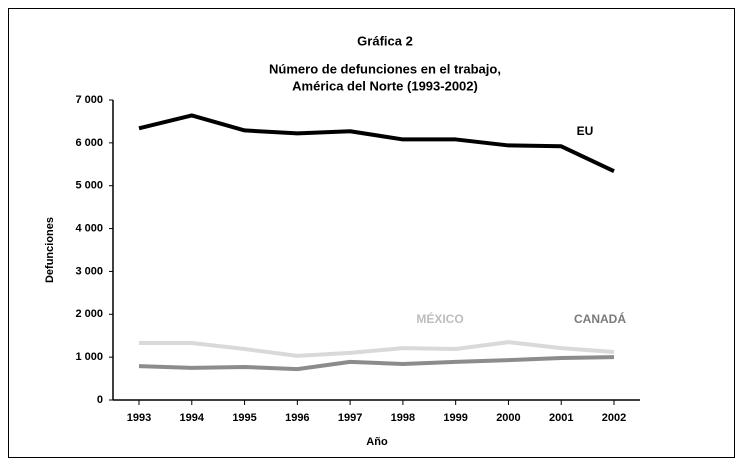  I want to click on y-tick-label: 0, so click(100, 400).